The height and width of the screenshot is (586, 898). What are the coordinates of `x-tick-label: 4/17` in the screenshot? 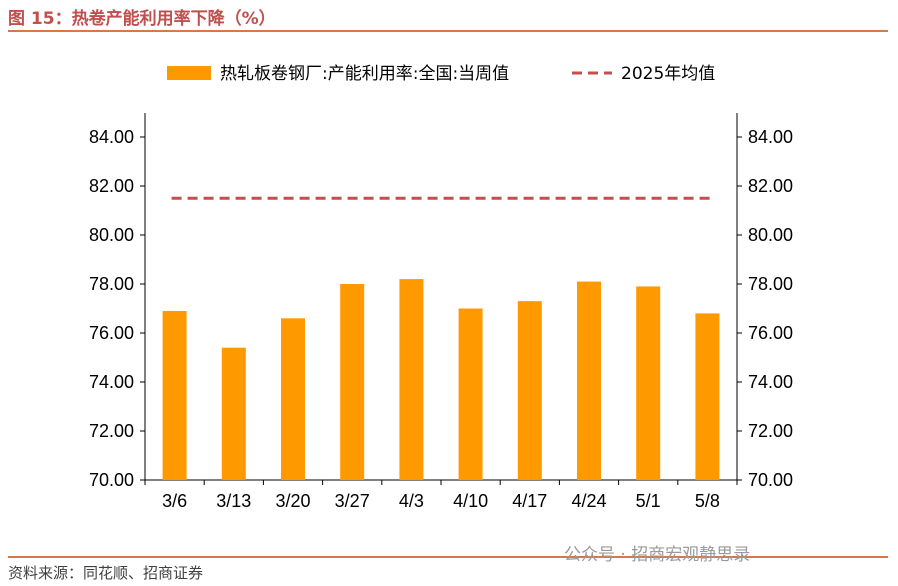 It's located at (529, 501).